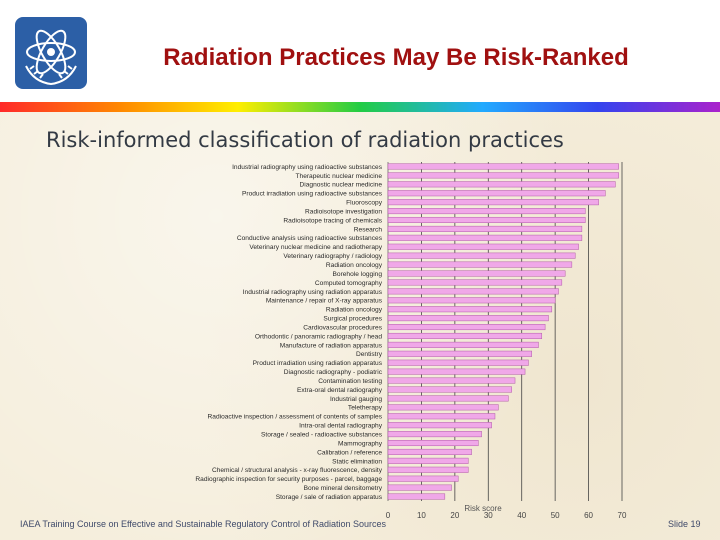 The width and height of the screenshot is (720, 540). Describe the element at coordinates (343, 211) in the screenshot. I see `category-label: Radioisotope investigation` at that location.